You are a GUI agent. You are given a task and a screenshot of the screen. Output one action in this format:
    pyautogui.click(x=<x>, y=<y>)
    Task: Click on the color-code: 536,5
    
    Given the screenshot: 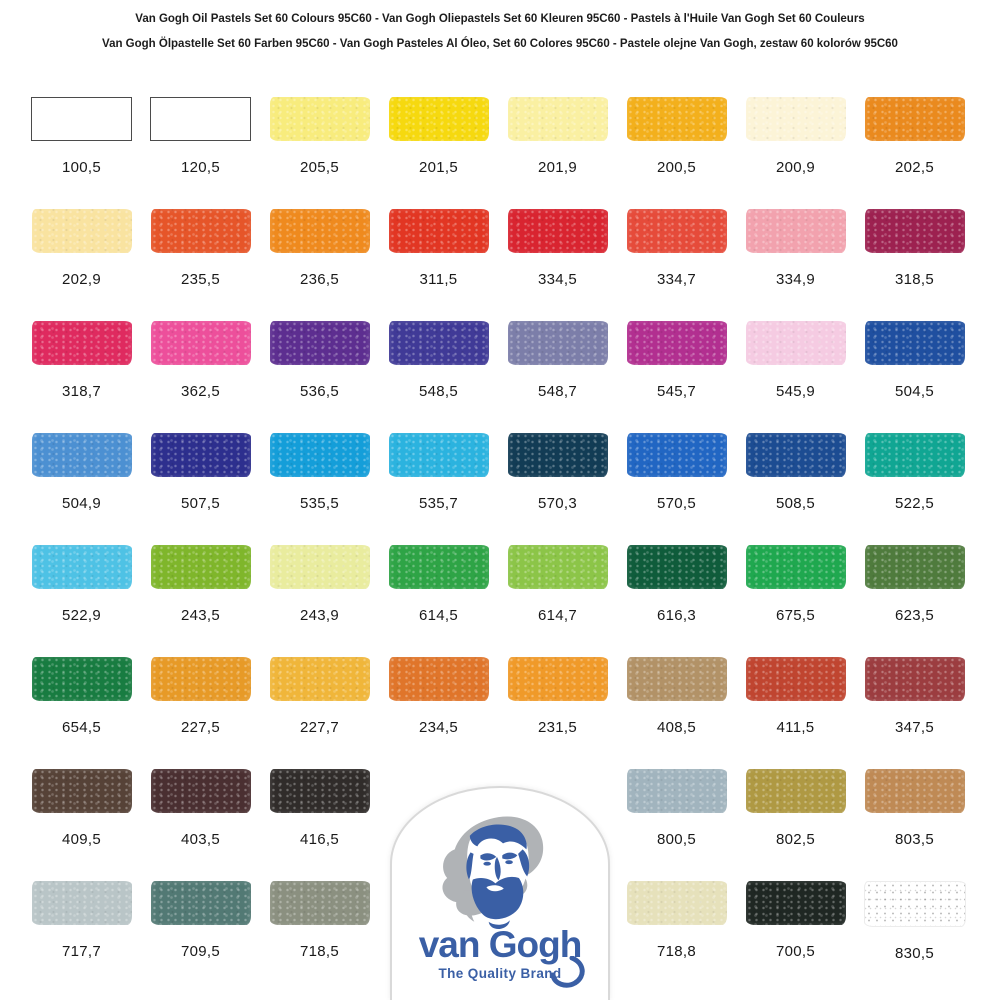 What is the action you would take?
    pyautogui.click(x=319, y=391)
    